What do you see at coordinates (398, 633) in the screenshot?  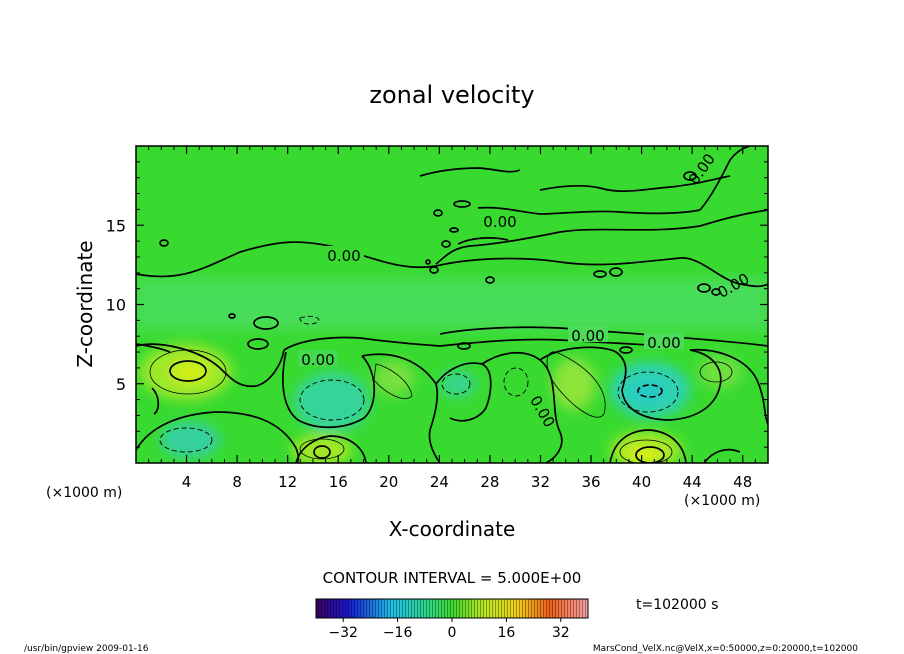 I see `colorbar-tick-label: −16` at bounding box center [398, 633].